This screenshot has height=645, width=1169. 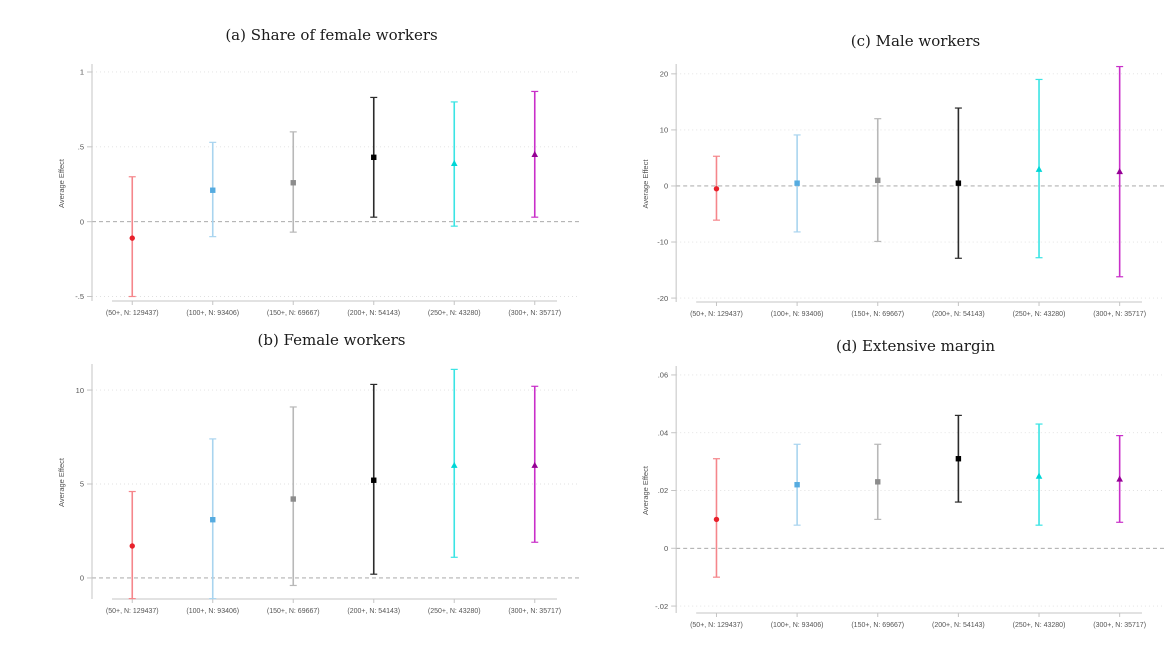 I want to click on panel-b-title: (b) Female workers, so click(x=331, y=340).